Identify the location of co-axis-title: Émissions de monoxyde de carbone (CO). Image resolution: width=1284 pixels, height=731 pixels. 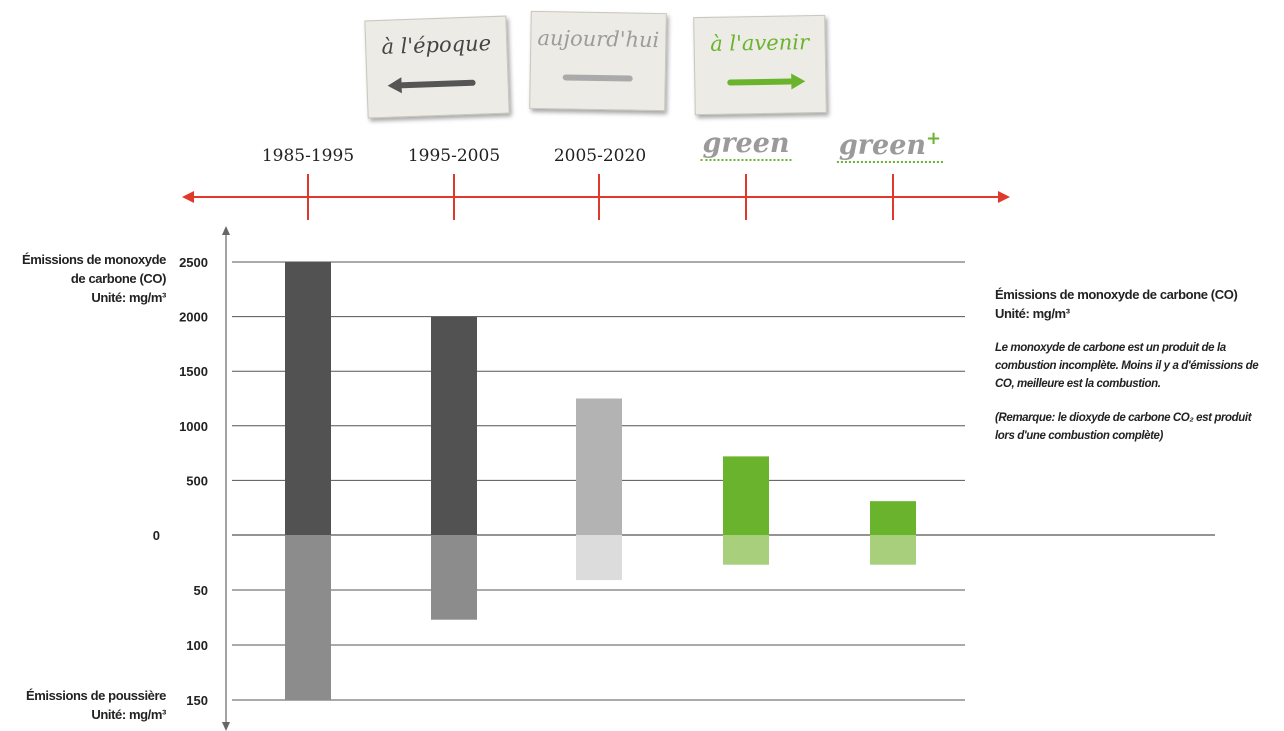
(93, 269).